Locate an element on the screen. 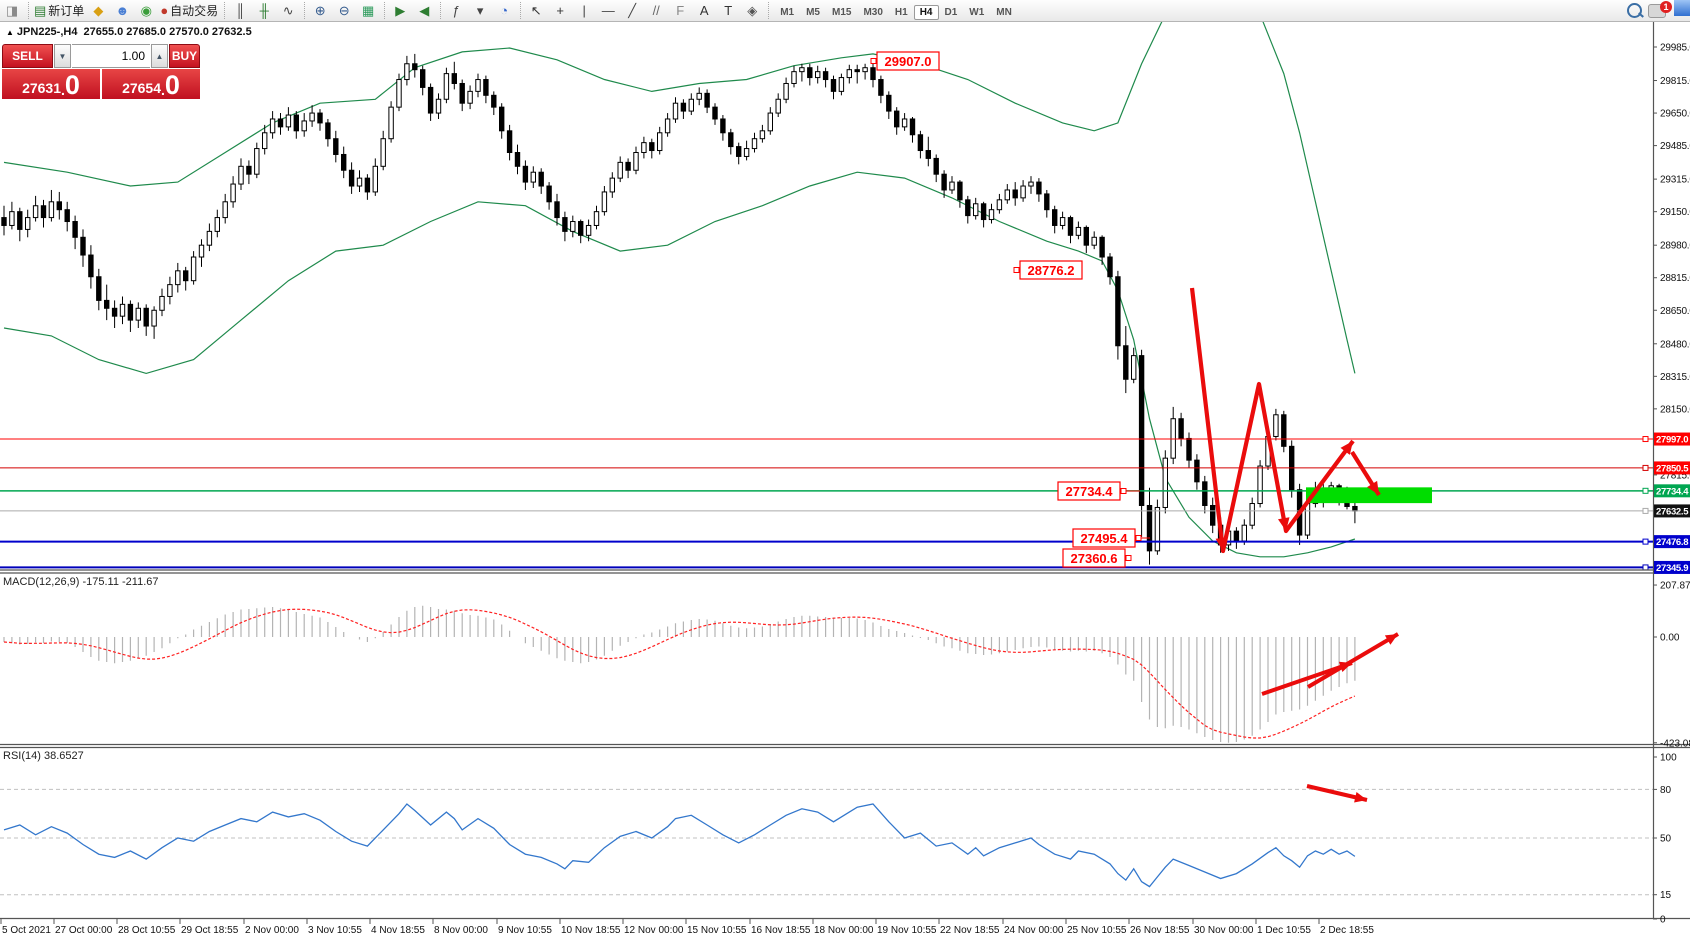 The width and height of the screenshot is (1690, 940). buy-price-pip: 0 is located at coordinates (172, 85).